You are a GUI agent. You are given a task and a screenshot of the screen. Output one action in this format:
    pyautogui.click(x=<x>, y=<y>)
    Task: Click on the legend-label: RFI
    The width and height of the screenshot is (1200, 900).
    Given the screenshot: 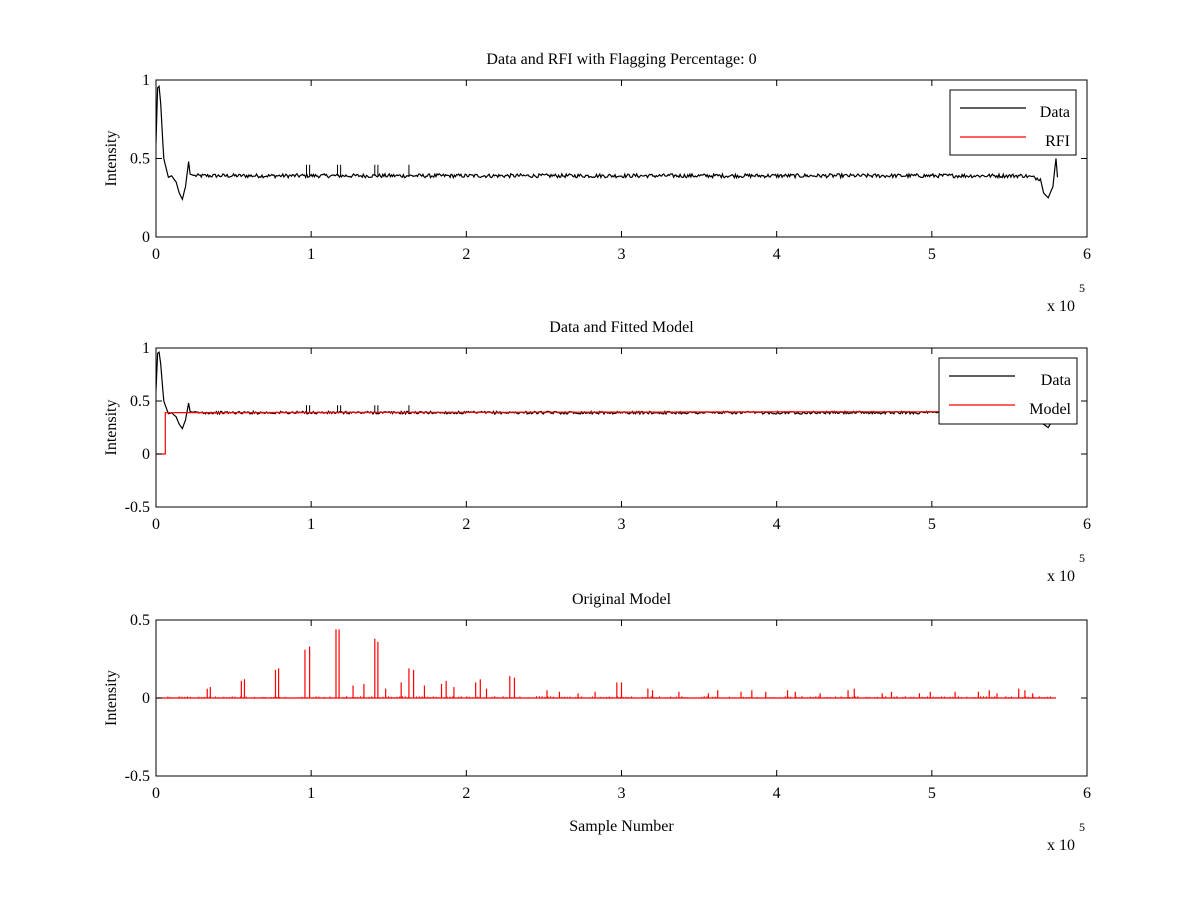 What is the action you would take?
    pyautogui.click(x=1057, y=141)
    